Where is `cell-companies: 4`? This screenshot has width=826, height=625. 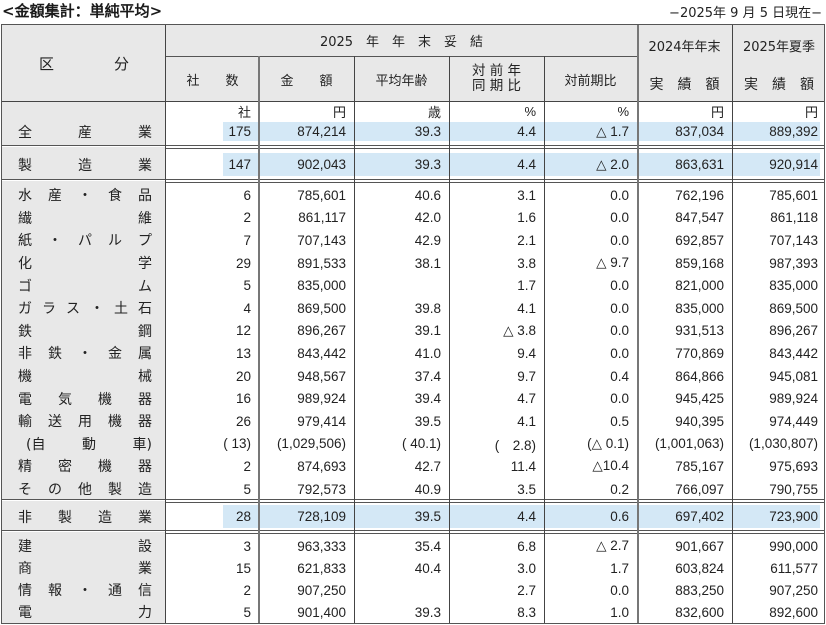 cell-companies: 4 is located at coordinates (247, 308).